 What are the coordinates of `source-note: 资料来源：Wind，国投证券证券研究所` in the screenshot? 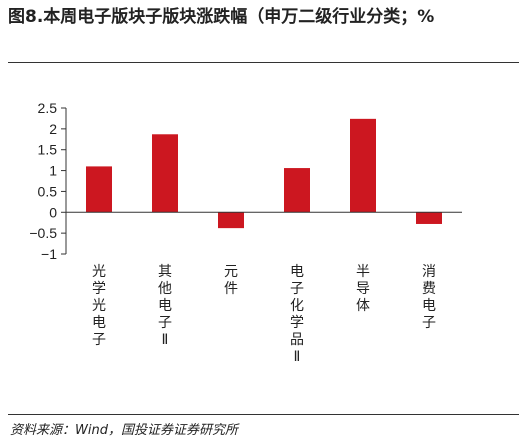 It's located at (124, 430).